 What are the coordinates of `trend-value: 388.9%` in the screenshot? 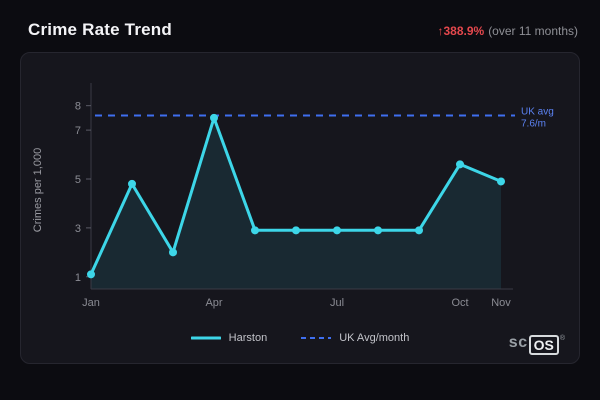 It's located at (464, 31).